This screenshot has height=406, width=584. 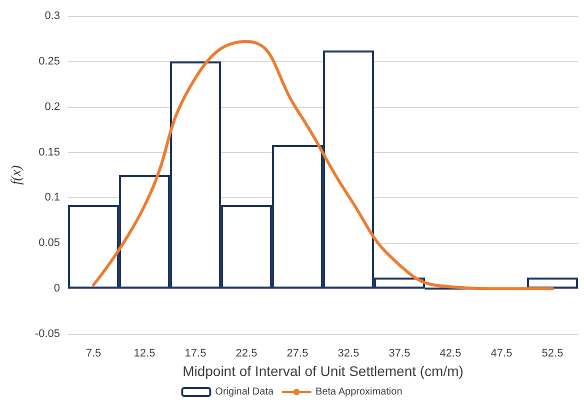 What do you see at coordinates (399, 354) in the screenshot?
I see `x-tick-label: 37.5` at bounding box center [399, 354].